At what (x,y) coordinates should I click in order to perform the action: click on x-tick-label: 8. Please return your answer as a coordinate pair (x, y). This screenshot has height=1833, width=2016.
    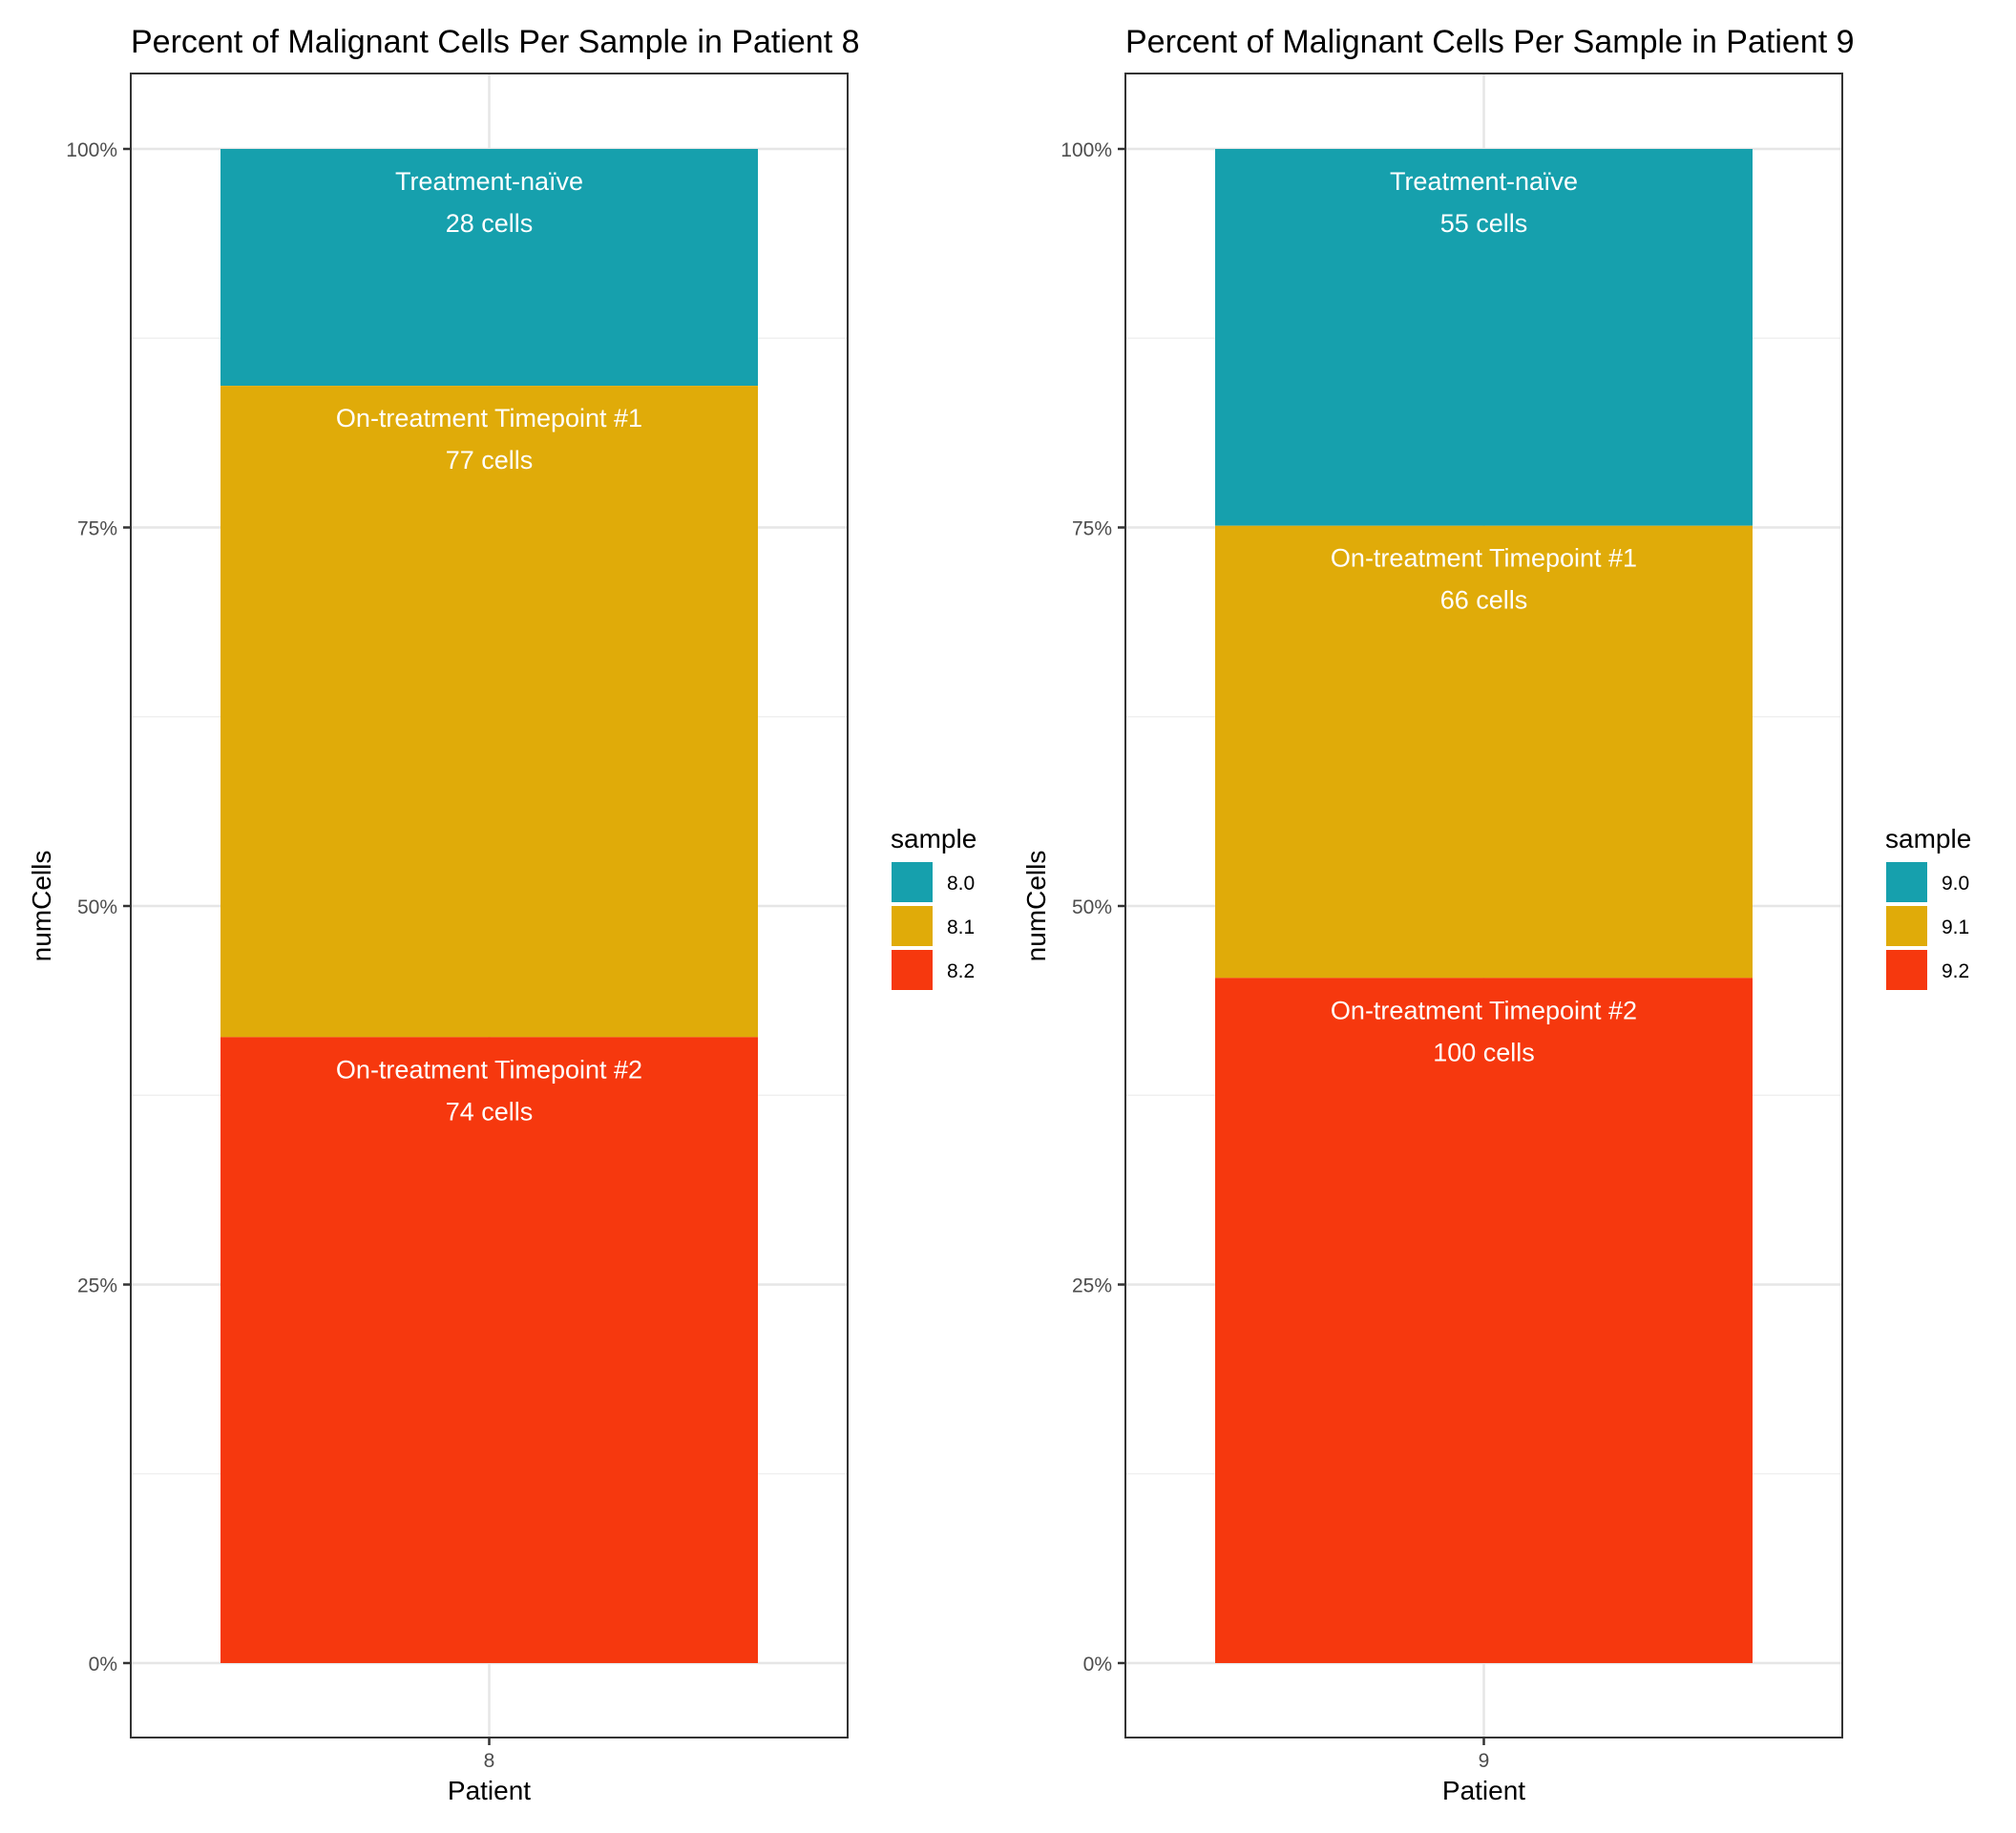
    Looking at the image, I should click on (490, 1761).